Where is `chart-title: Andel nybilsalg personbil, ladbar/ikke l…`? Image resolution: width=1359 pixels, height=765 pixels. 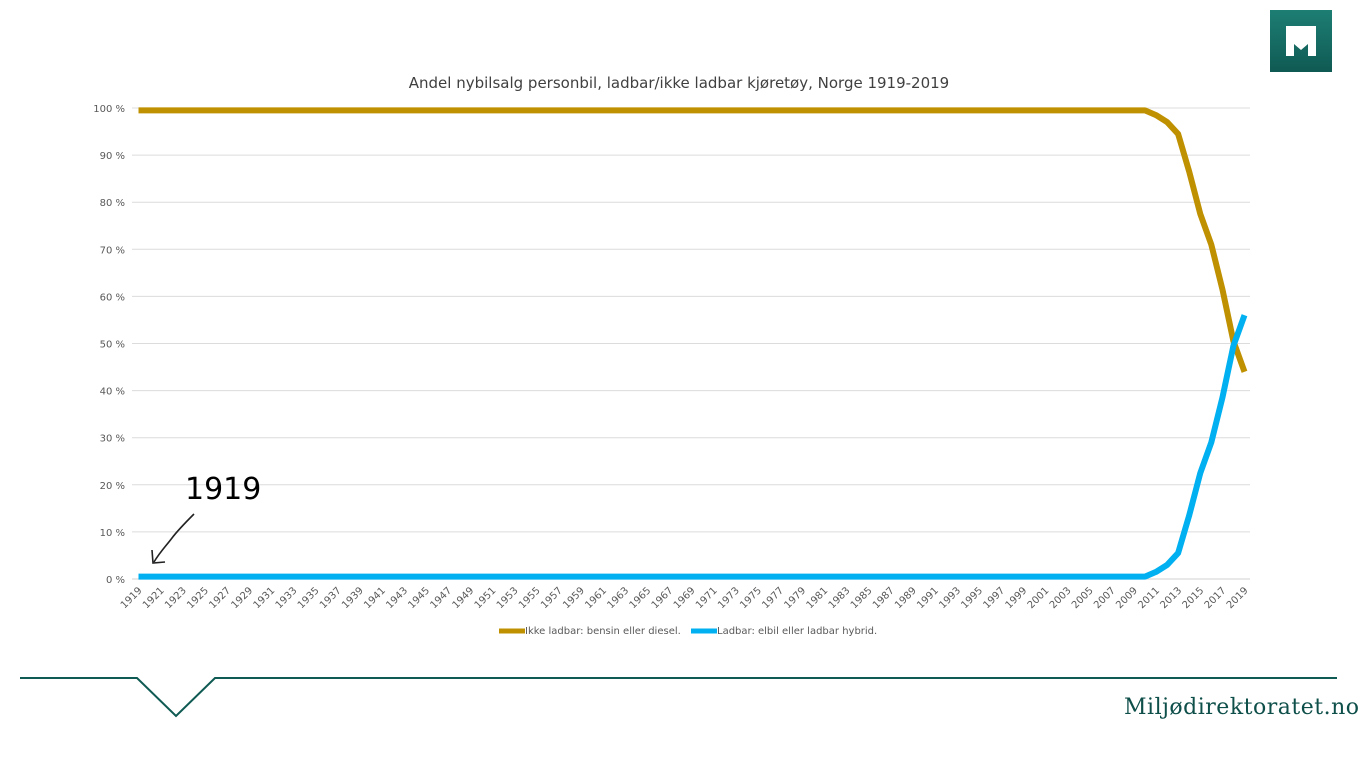
chart-title: Andel nybilsalg personbil, ladbar/ikke l… is located at coordinates (679, 83).